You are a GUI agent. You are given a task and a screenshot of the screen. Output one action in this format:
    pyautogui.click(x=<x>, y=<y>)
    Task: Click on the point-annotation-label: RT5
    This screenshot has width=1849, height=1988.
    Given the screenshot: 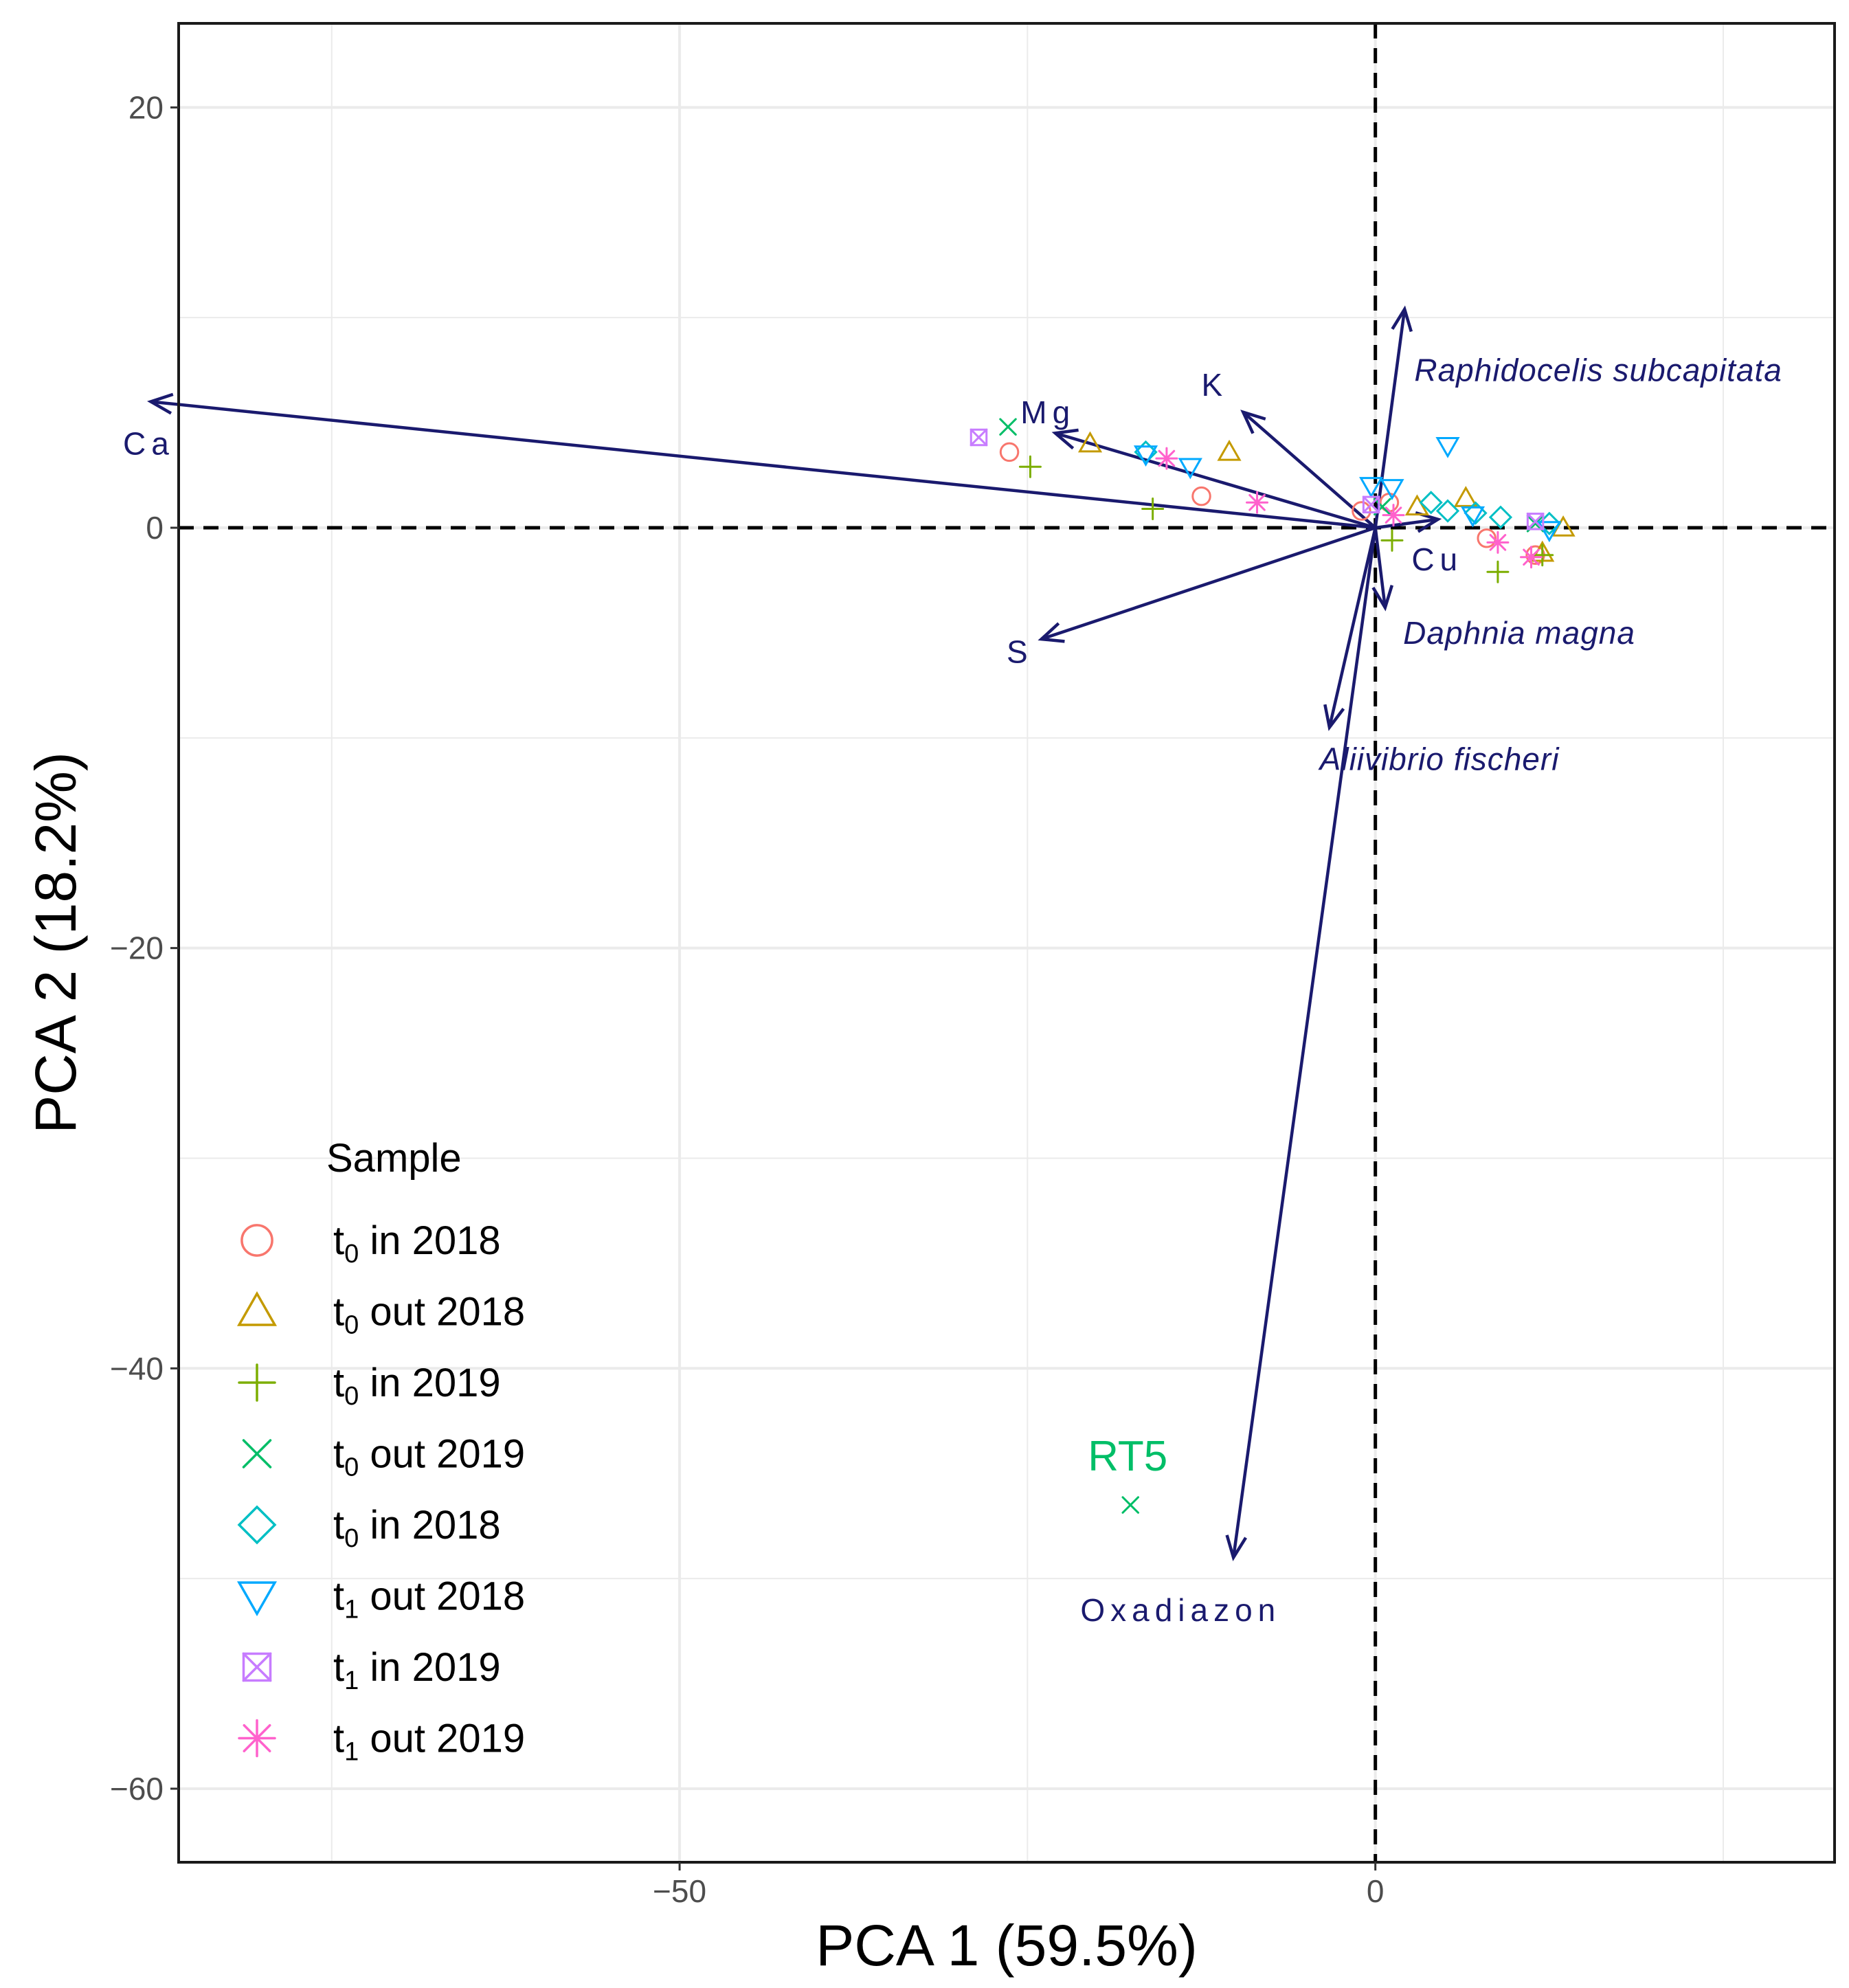 What is the action you would take?
    pyautogui.click(x=1127, y=1456)
    